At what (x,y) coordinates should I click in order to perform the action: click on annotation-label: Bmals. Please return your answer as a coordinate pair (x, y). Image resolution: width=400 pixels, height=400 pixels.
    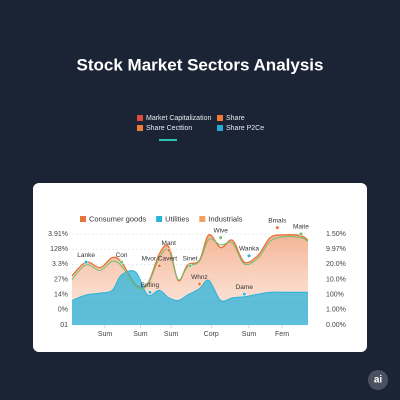
    Looking at the image, I should click on (277, 220).